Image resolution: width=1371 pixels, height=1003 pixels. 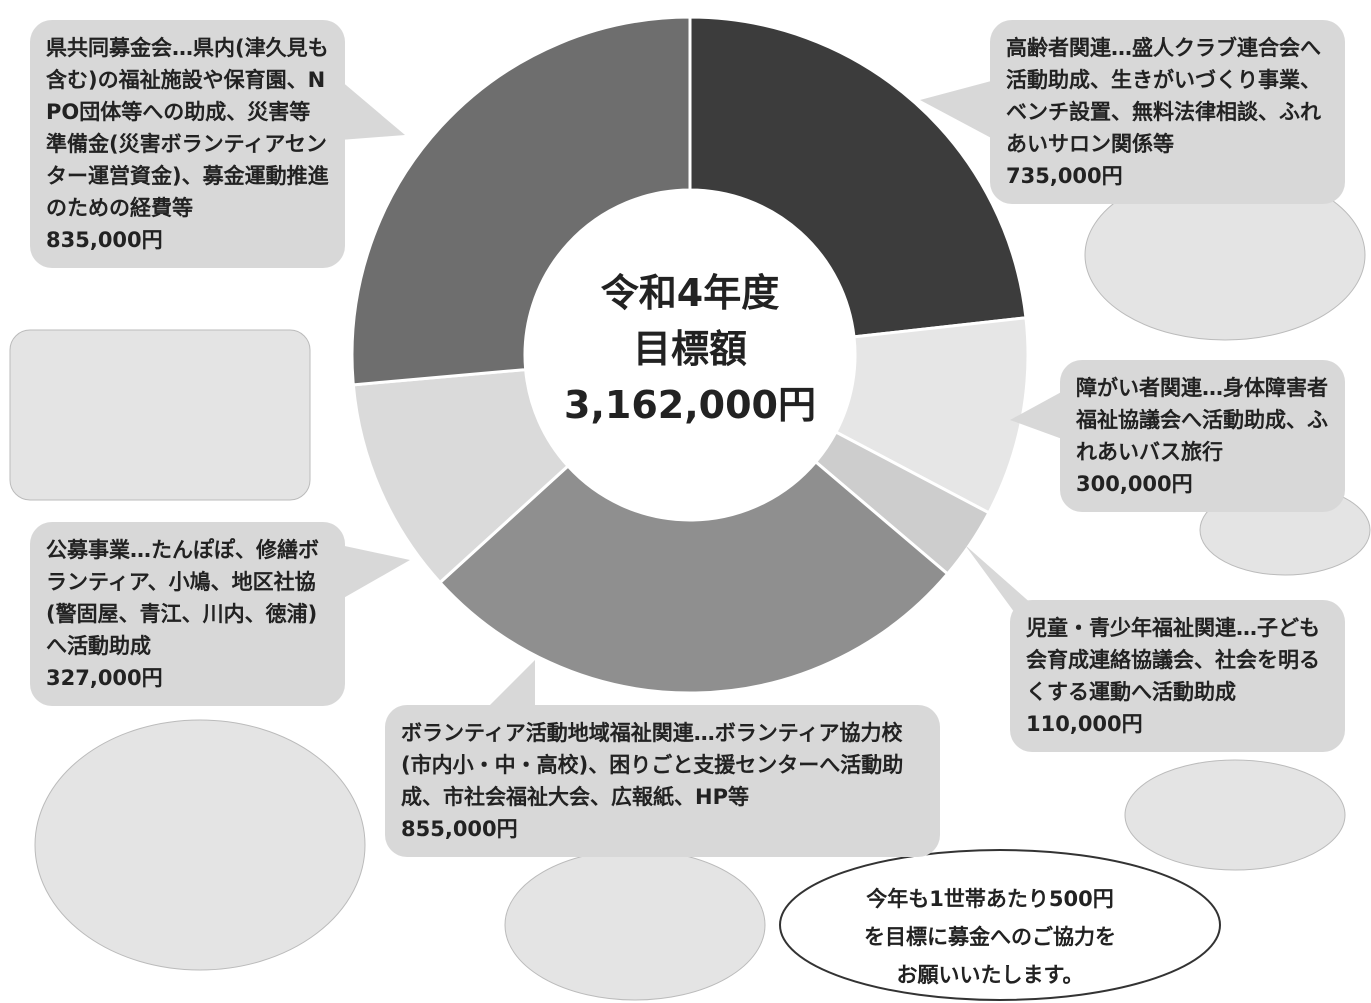 I want to click on callout-text: 障がい者関連…身体障害者福祉協議会へ活動助成、ふれあいバス旅行, so click(x=1202, y=420).